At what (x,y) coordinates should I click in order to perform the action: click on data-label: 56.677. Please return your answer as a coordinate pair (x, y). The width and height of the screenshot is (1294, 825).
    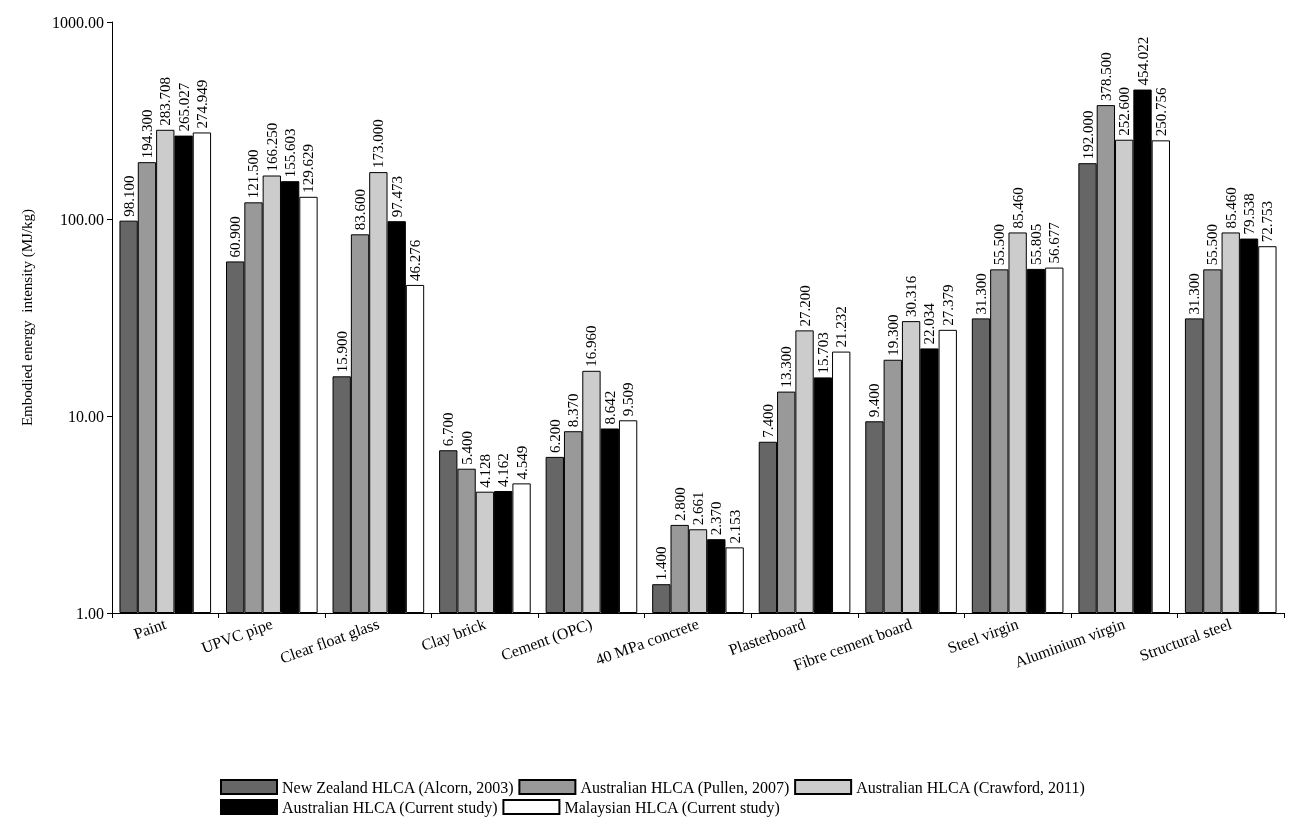
    Looking at the image, I should click on (1054, 242).